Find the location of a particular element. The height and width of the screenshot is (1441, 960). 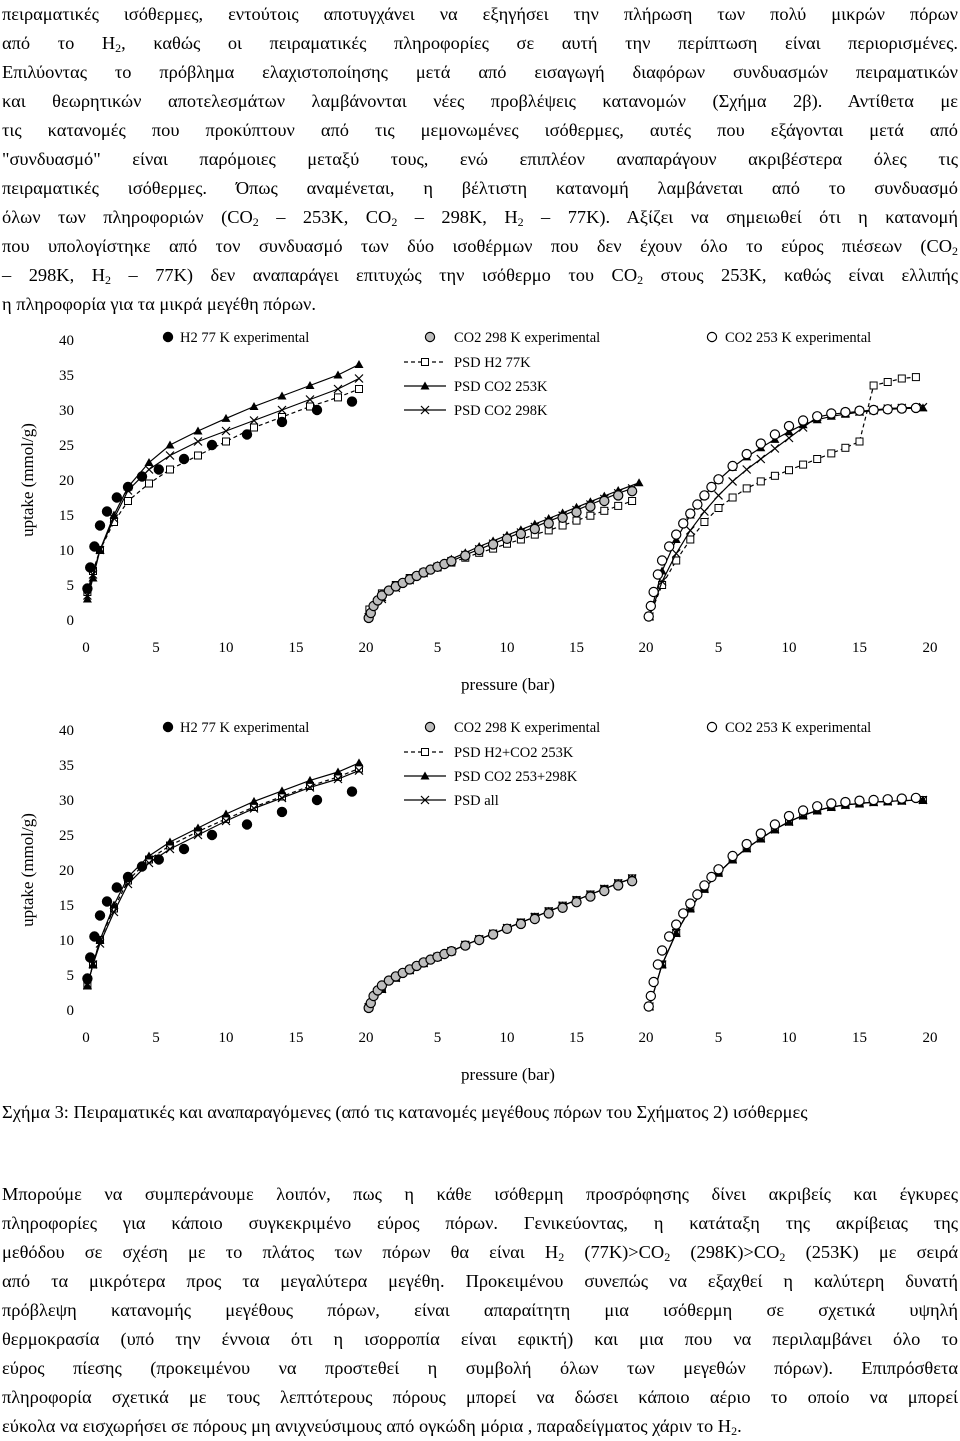

series-psd-co2-298k is located at coordinates (500, 552).